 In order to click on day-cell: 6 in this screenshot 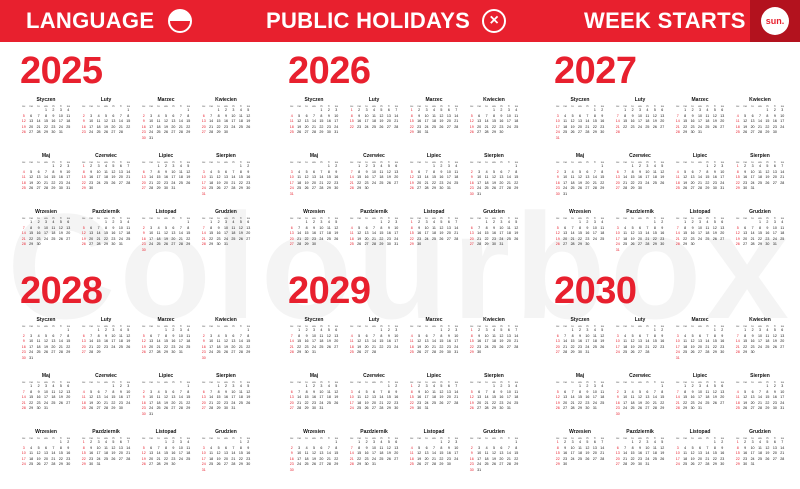, I will do `click(203, 391)`.